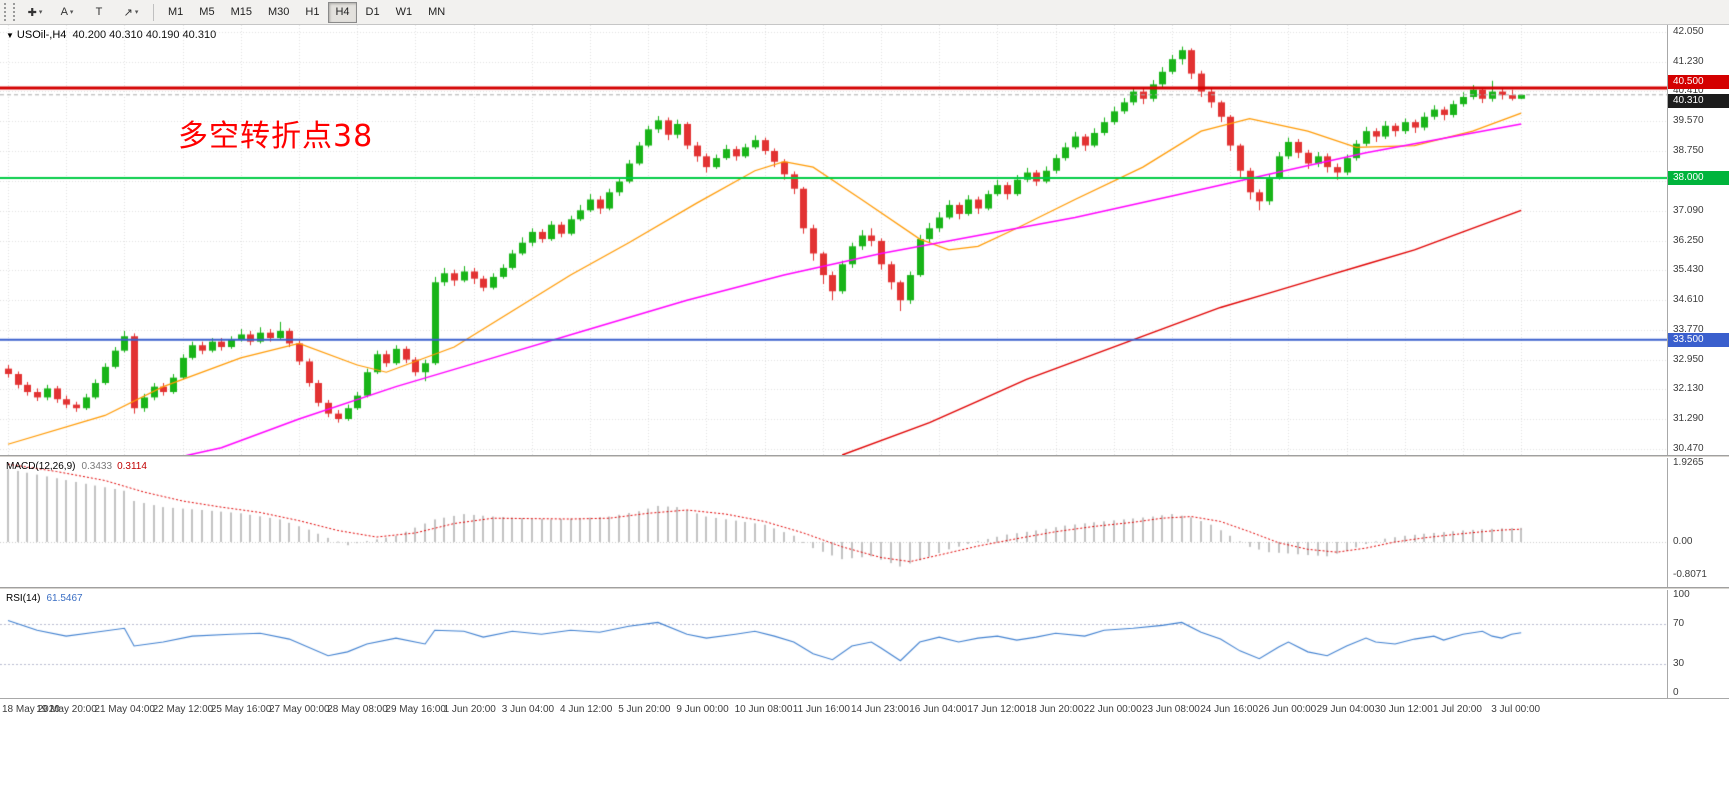 This screenshot has width=1729, height=794. Describe the element at coordinates (1698, 522) in the screenshot. I see `macd-axis: 1.9265 0.00 -0.8071` at that location.